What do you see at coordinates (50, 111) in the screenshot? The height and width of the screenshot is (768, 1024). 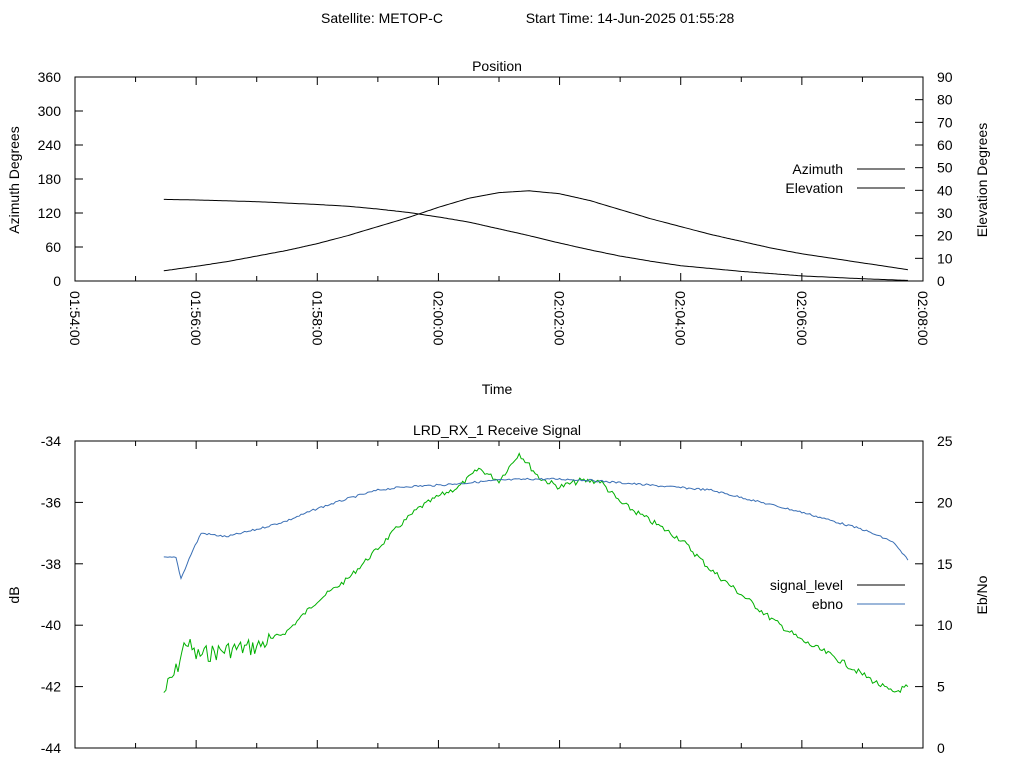 I see `y-tick-label: 300` at bounding box center [50, 111].